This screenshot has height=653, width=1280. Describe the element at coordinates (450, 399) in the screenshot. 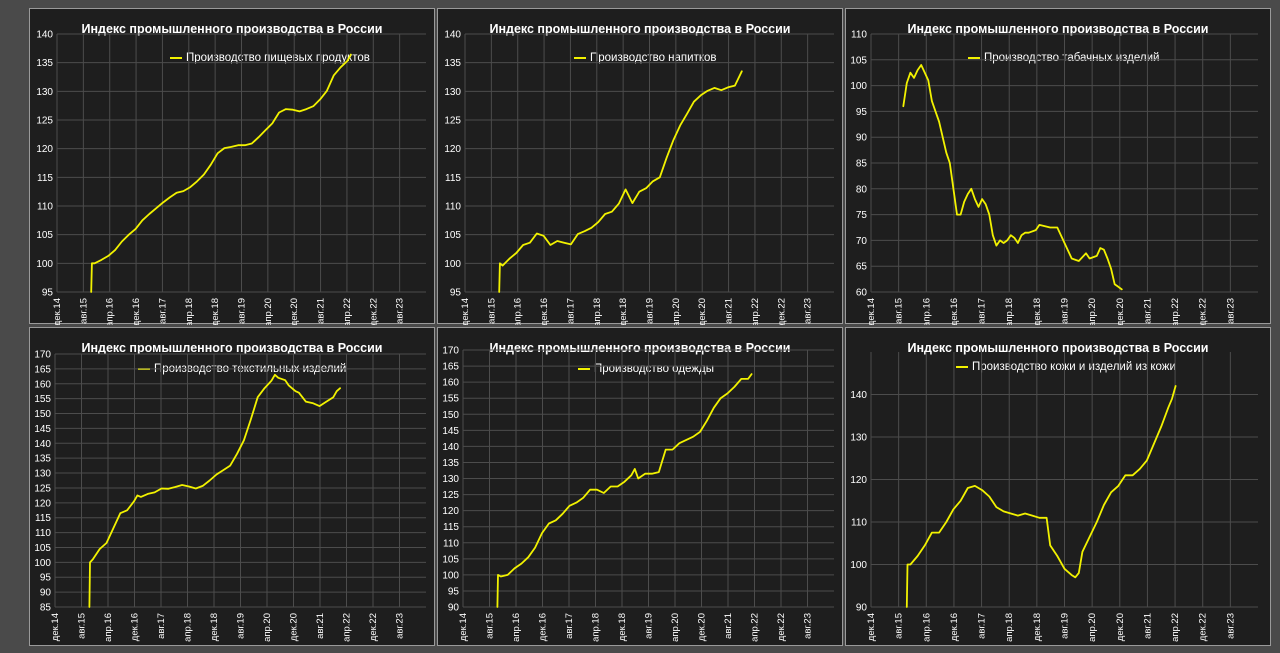

I see `y-tick-label: 155` at that location.